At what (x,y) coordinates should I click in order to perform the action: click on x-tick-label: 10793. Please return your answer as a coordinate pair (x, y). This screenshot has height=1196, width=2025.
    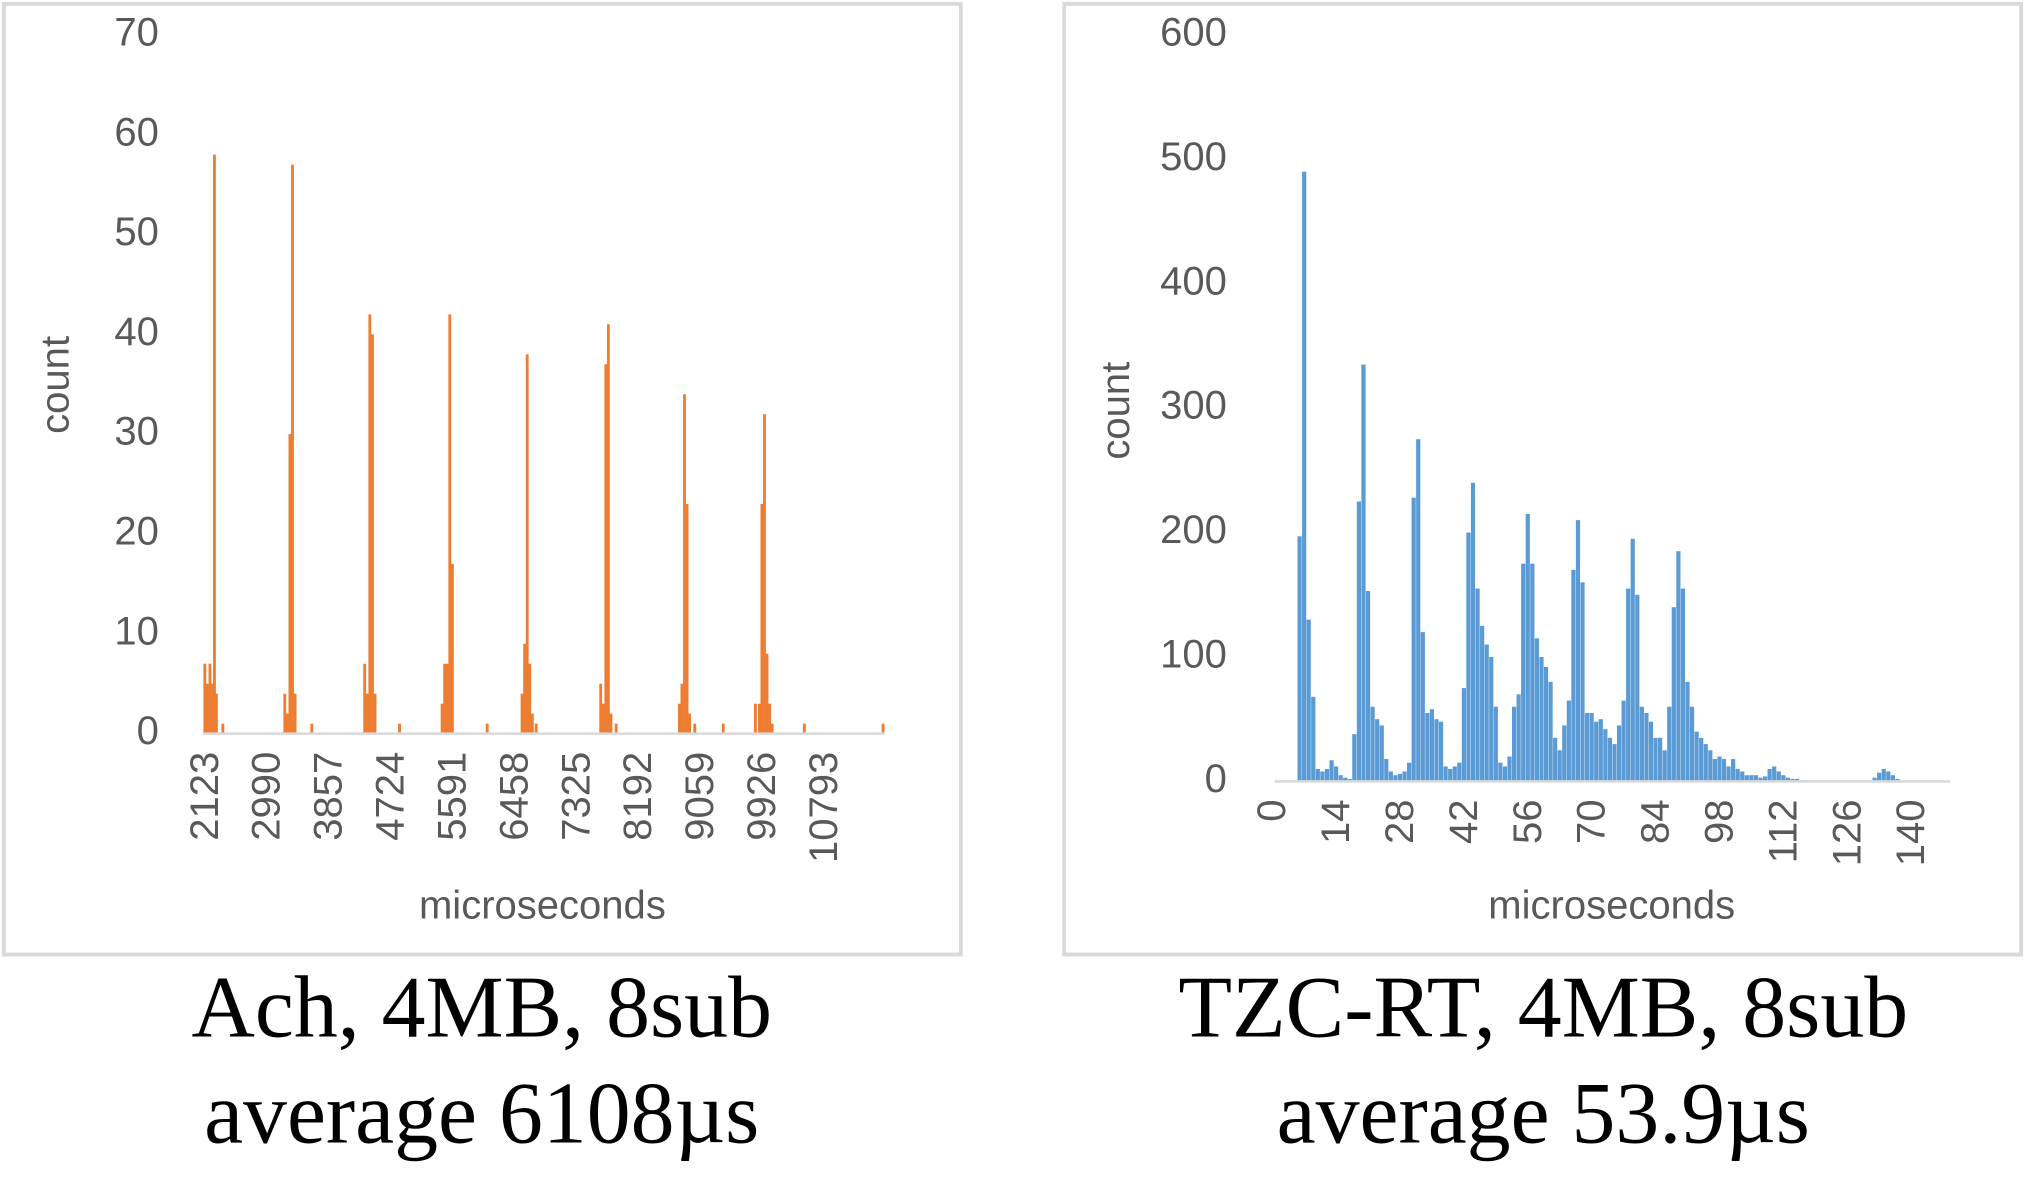
    Looking at the image, I should click on (824, 807).